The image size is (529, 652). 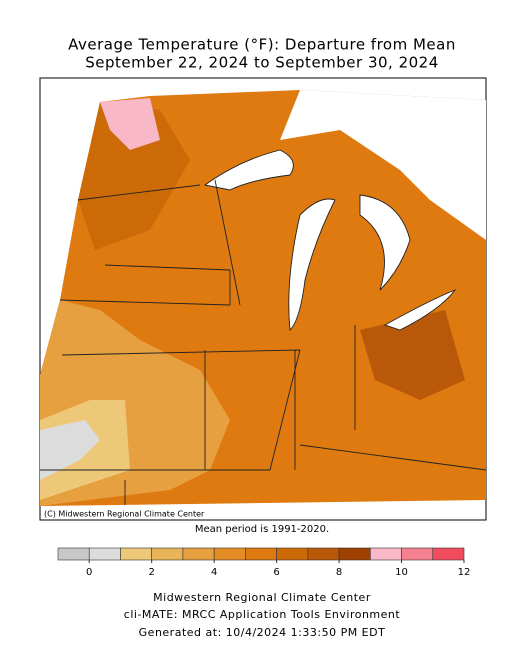 What do you see at coordinates (262, 529) in the screenshot?
I see `mean-period: Mean period is 1991-2020.` at bounding box center [262, 529].